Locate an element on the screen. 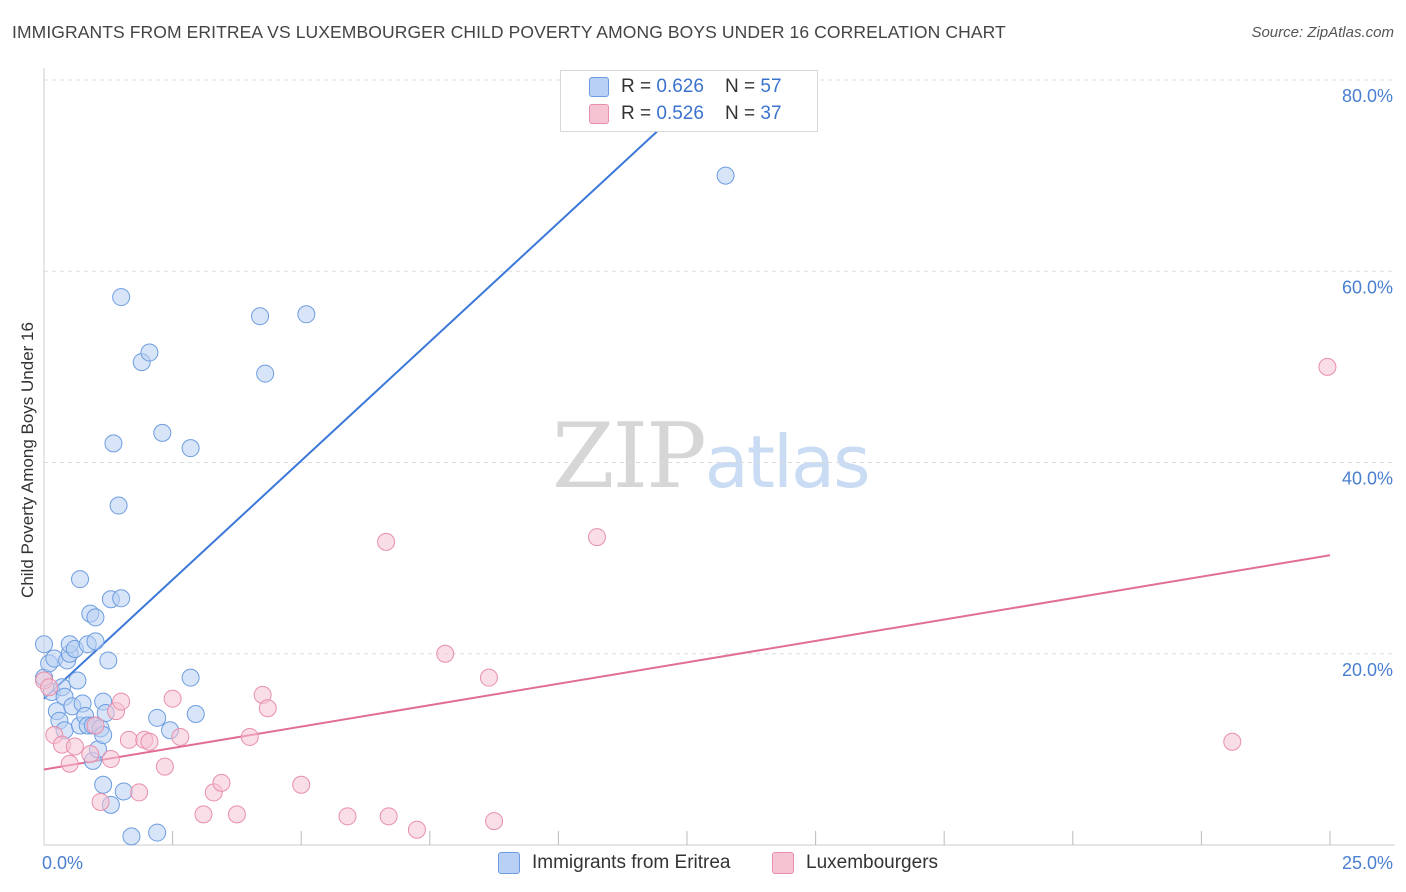 The image size is (1406, 892). bottom-legend-series1: Immigrants from Eritrea is located at coordinates (614, 863).